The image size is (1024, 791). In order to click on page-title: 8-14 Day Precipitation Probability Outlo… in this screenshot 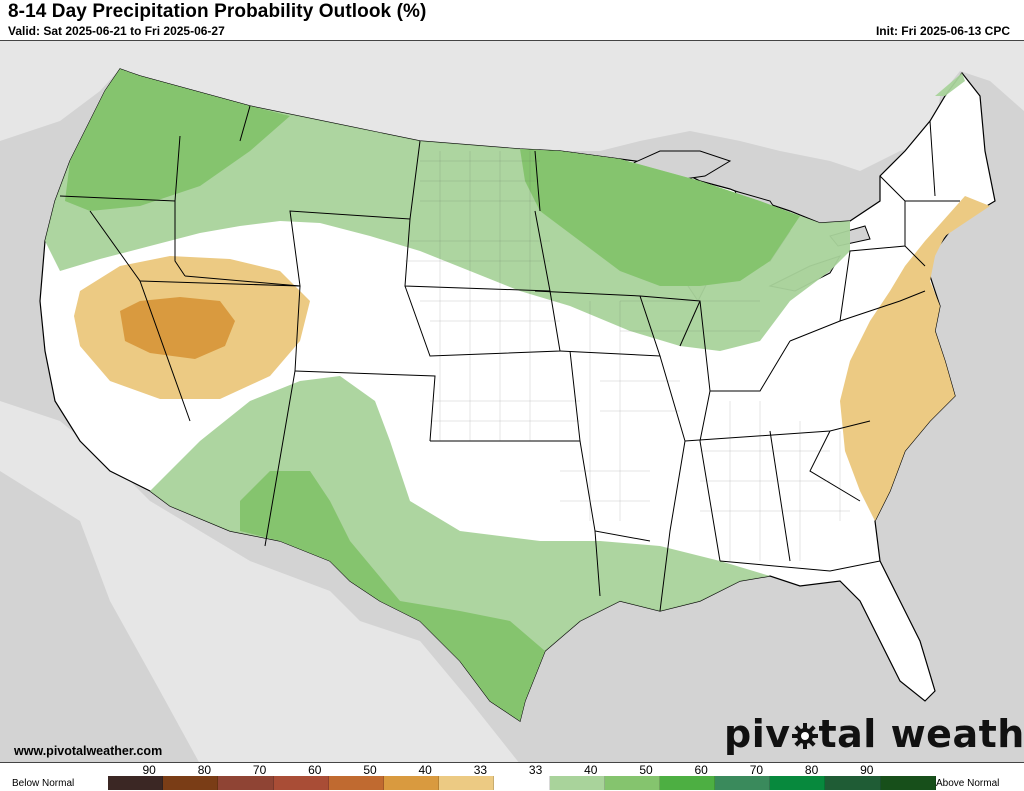, I will do `click(217, 11)`.